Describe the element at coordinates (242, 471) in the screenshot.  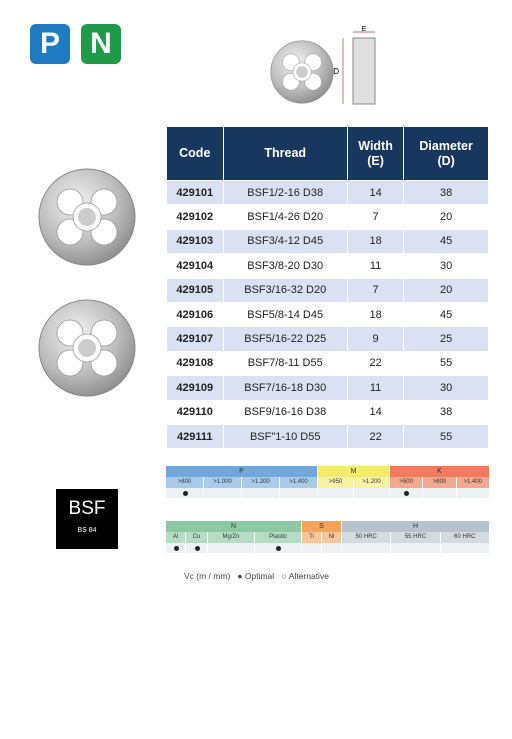
I see `group-header: P` at that location.